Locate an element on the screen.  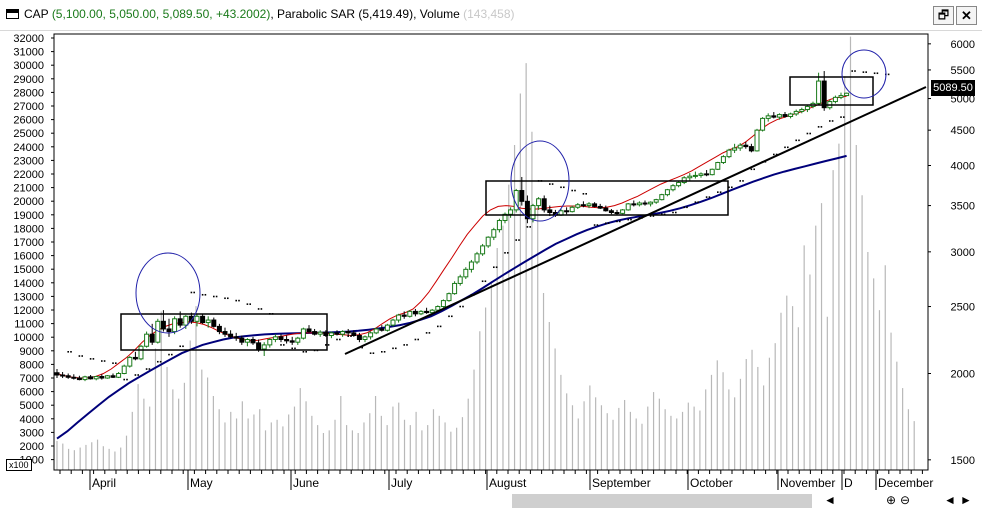
left-tick-label: 19000 is located at coordinates (28, 216).